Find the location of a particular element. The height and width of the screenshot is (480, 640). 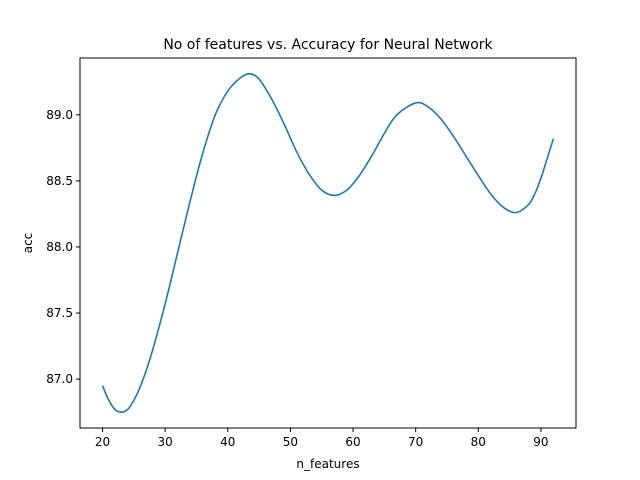

x-tick-label: 70 is located at coordinates (415, 442).